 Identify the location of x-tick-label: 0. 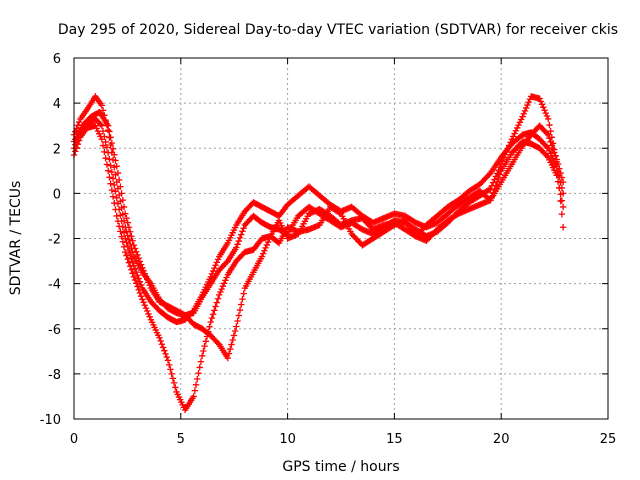
(74, 439).